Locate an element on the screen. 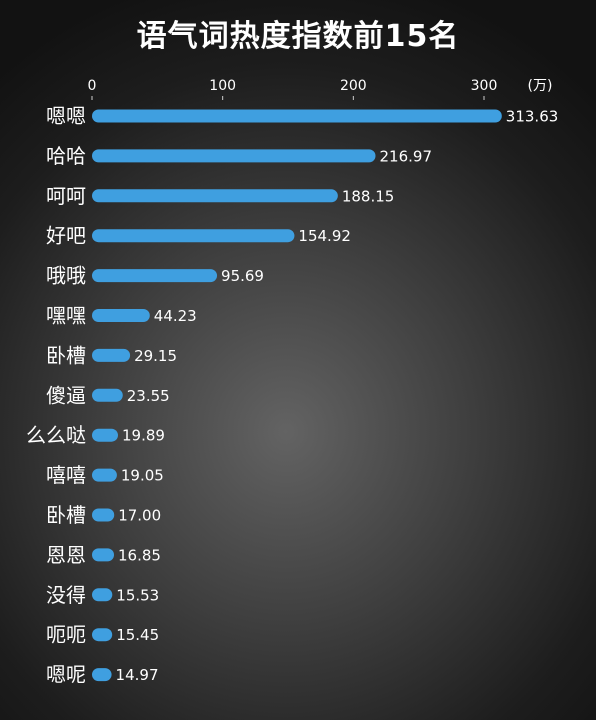  category-label: 嗯嗯 is located at coordinates (66, 116).